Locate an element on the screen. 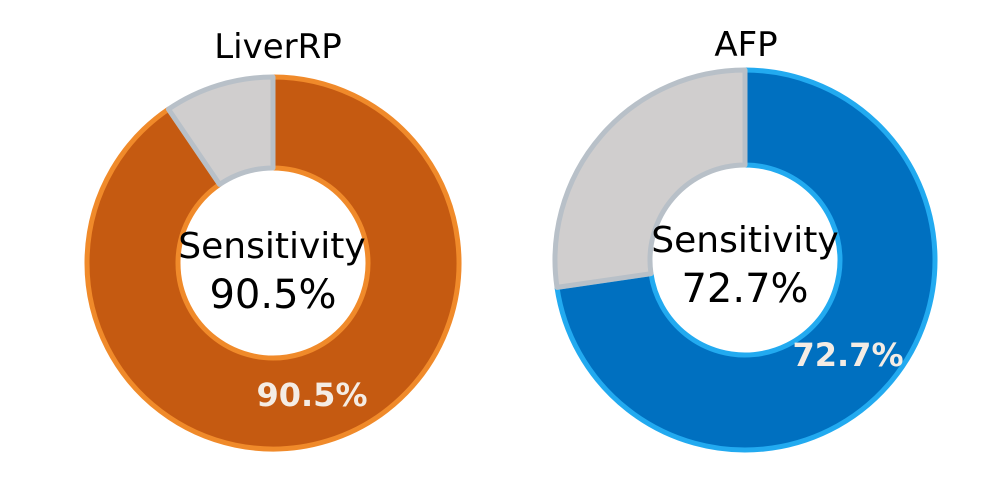  chart-title-afp: AFP is located at coordinates (745, 45).